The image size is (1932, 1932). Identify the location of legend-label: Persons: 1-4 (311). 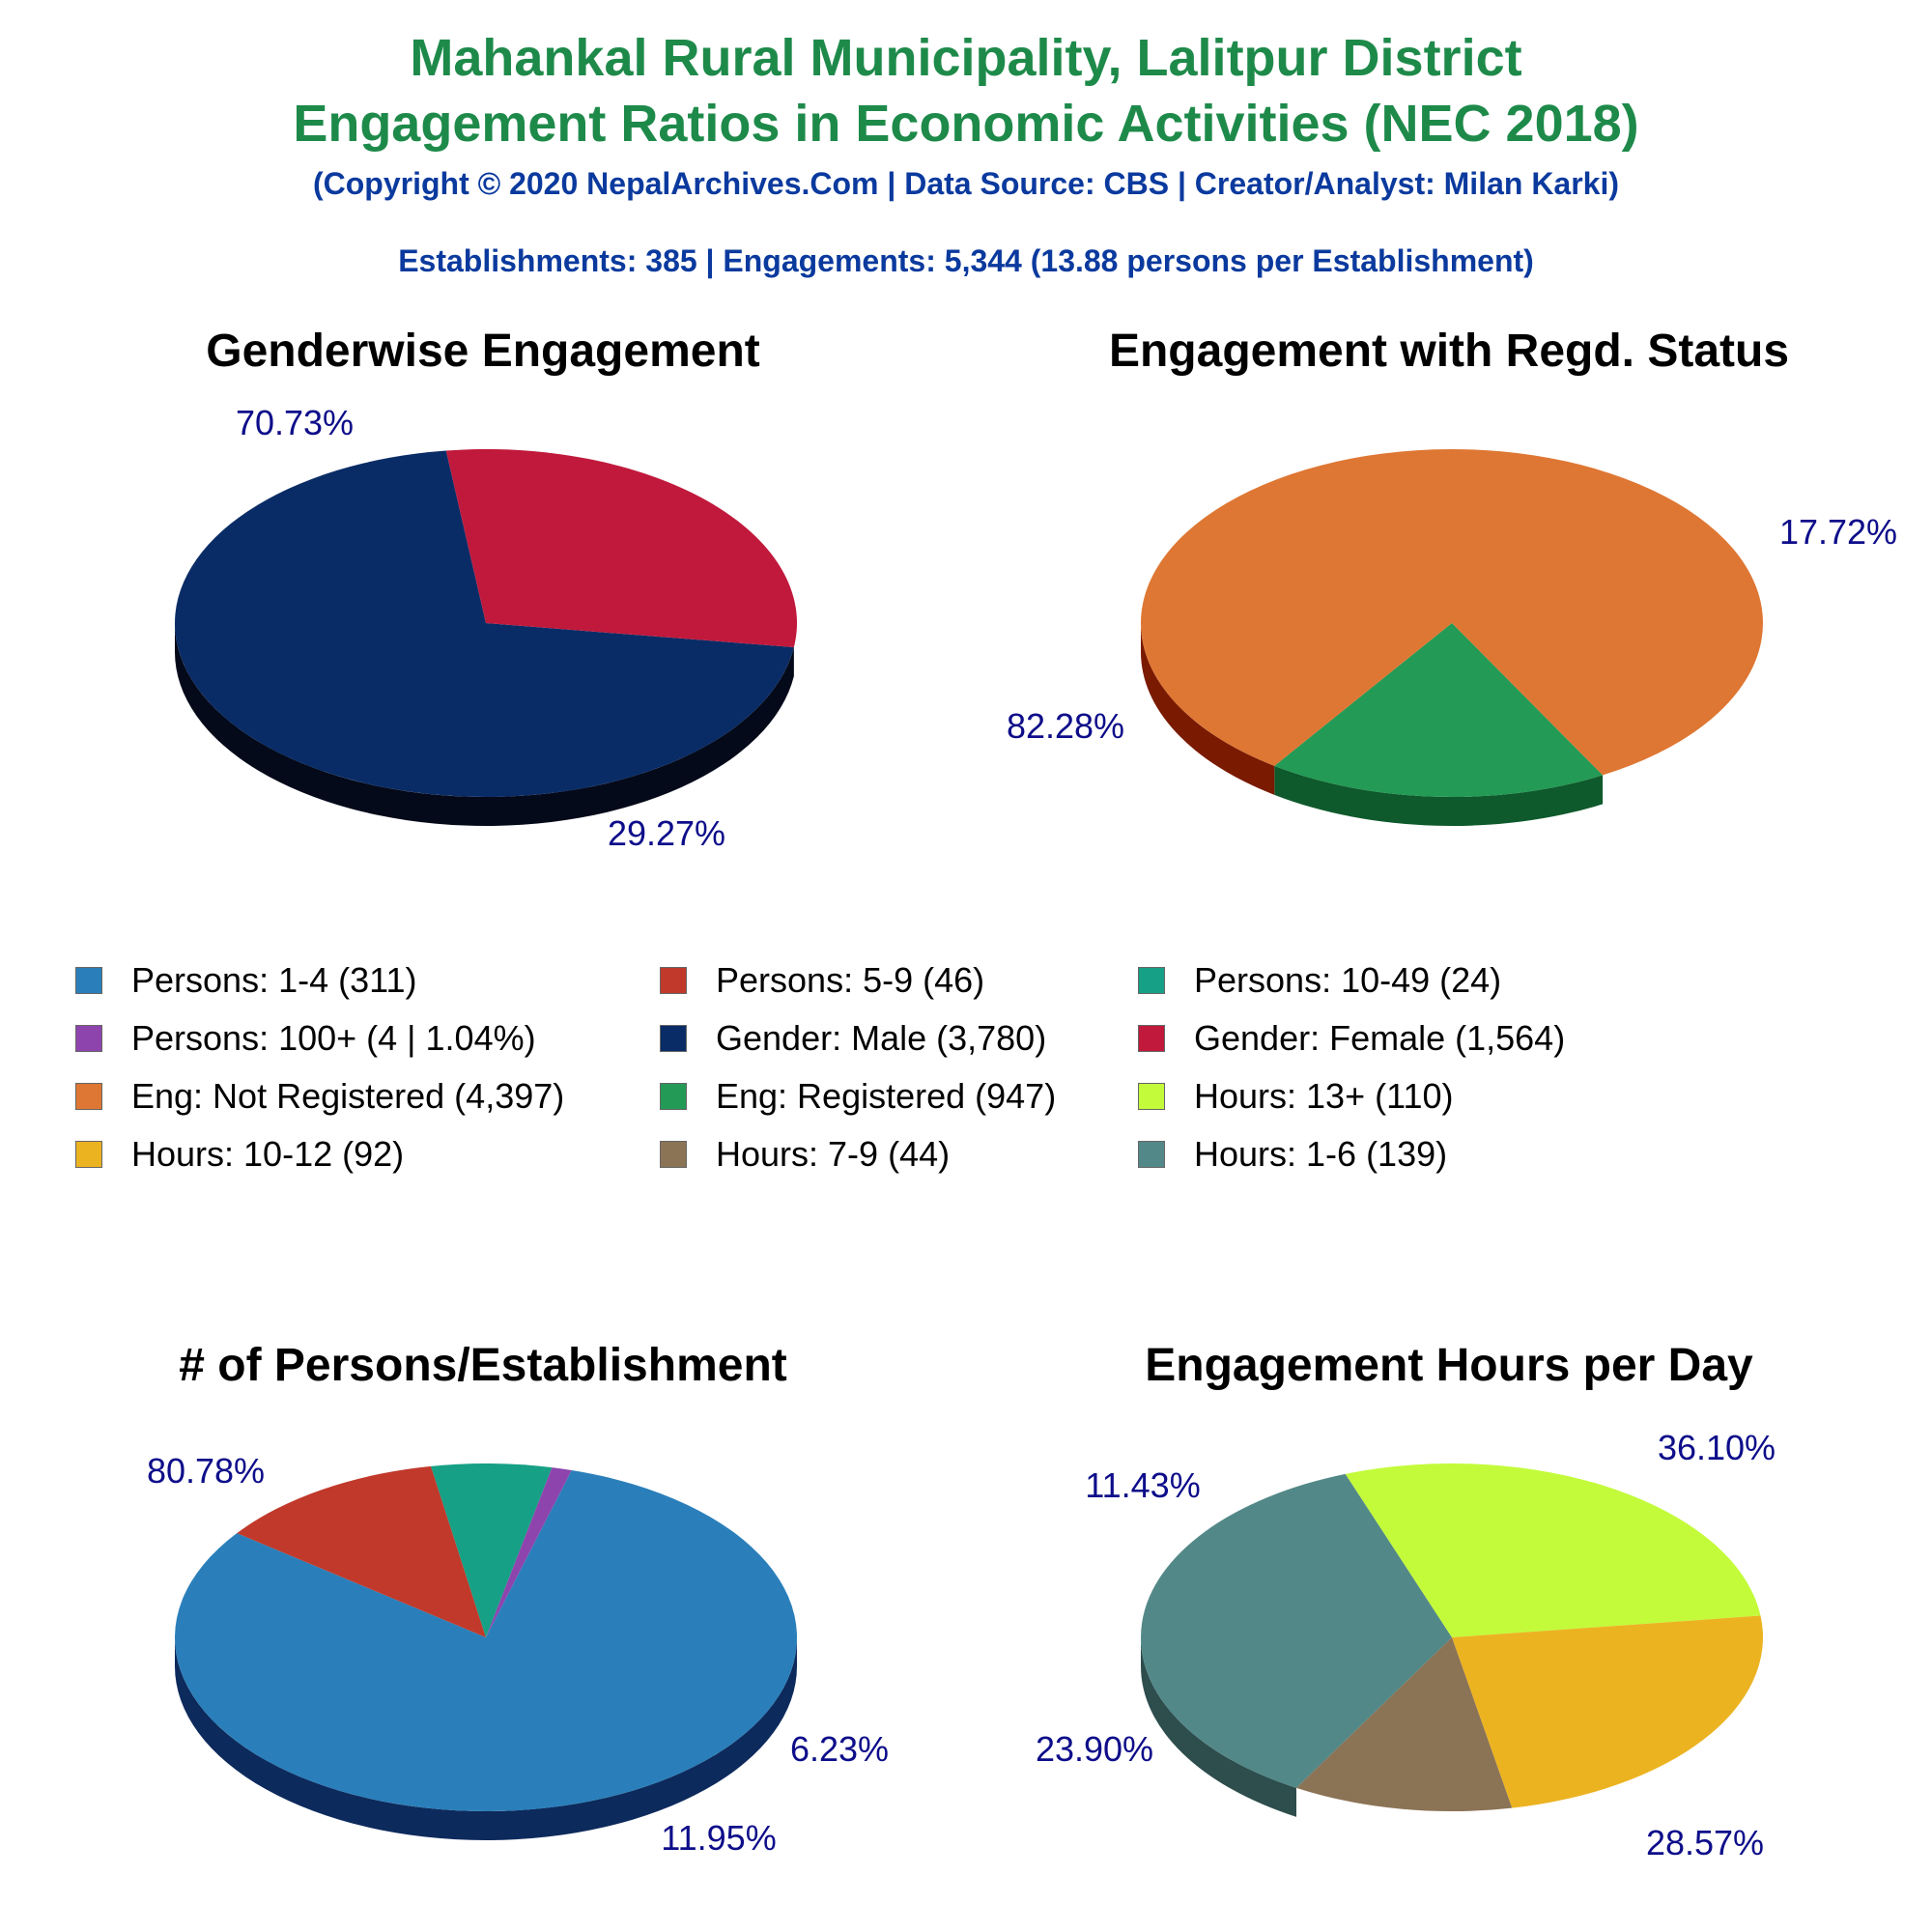
(274, 980).